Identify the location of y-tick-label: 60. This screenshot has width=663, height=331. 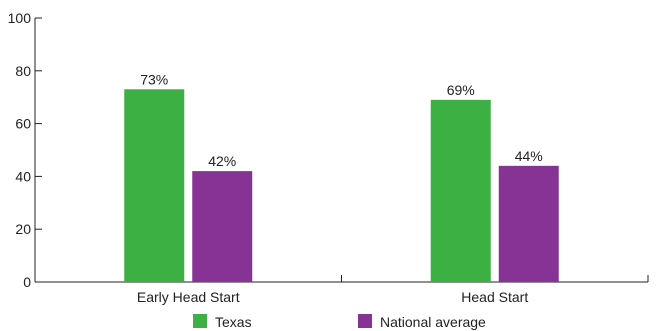
(23, 124).